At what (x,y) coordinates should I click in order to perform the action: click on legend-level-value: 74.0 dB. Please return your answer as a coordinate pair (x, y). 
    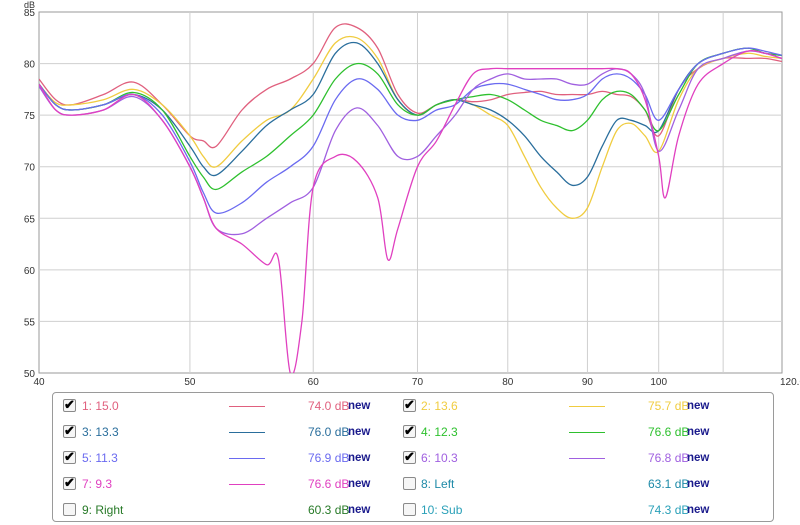
    Looking at the image, I should click on (329, 406).